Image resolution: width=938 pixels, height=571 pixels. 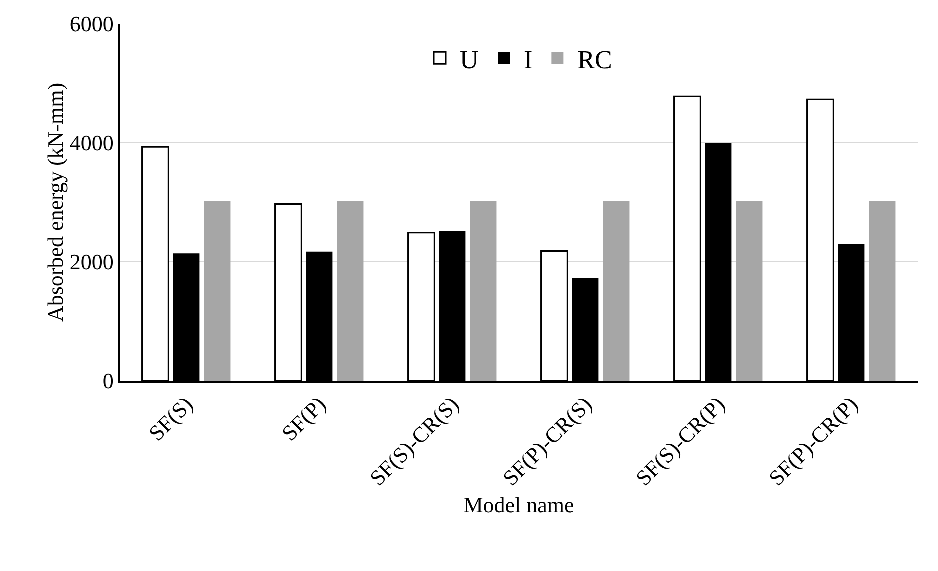 I want to click on y-tick-label: 6000, so click(x=92, y=24).